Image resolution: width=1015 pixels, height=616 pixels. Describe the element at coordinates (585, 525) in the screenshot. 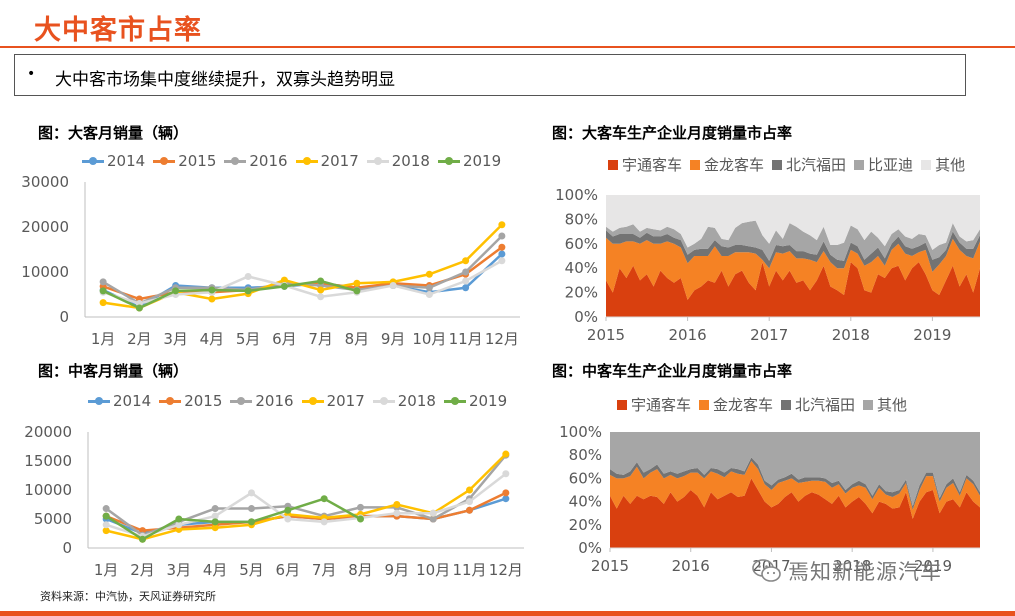

I see `y-tick-label: 20%` at that location.